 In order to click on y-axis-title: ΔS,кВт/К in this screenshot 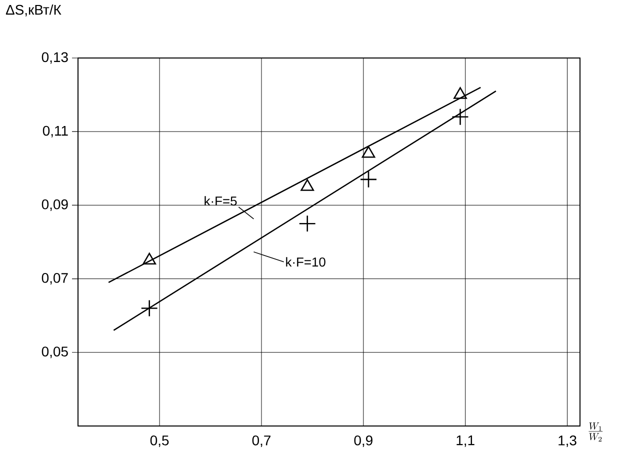, I will do `click(34, 10)`.